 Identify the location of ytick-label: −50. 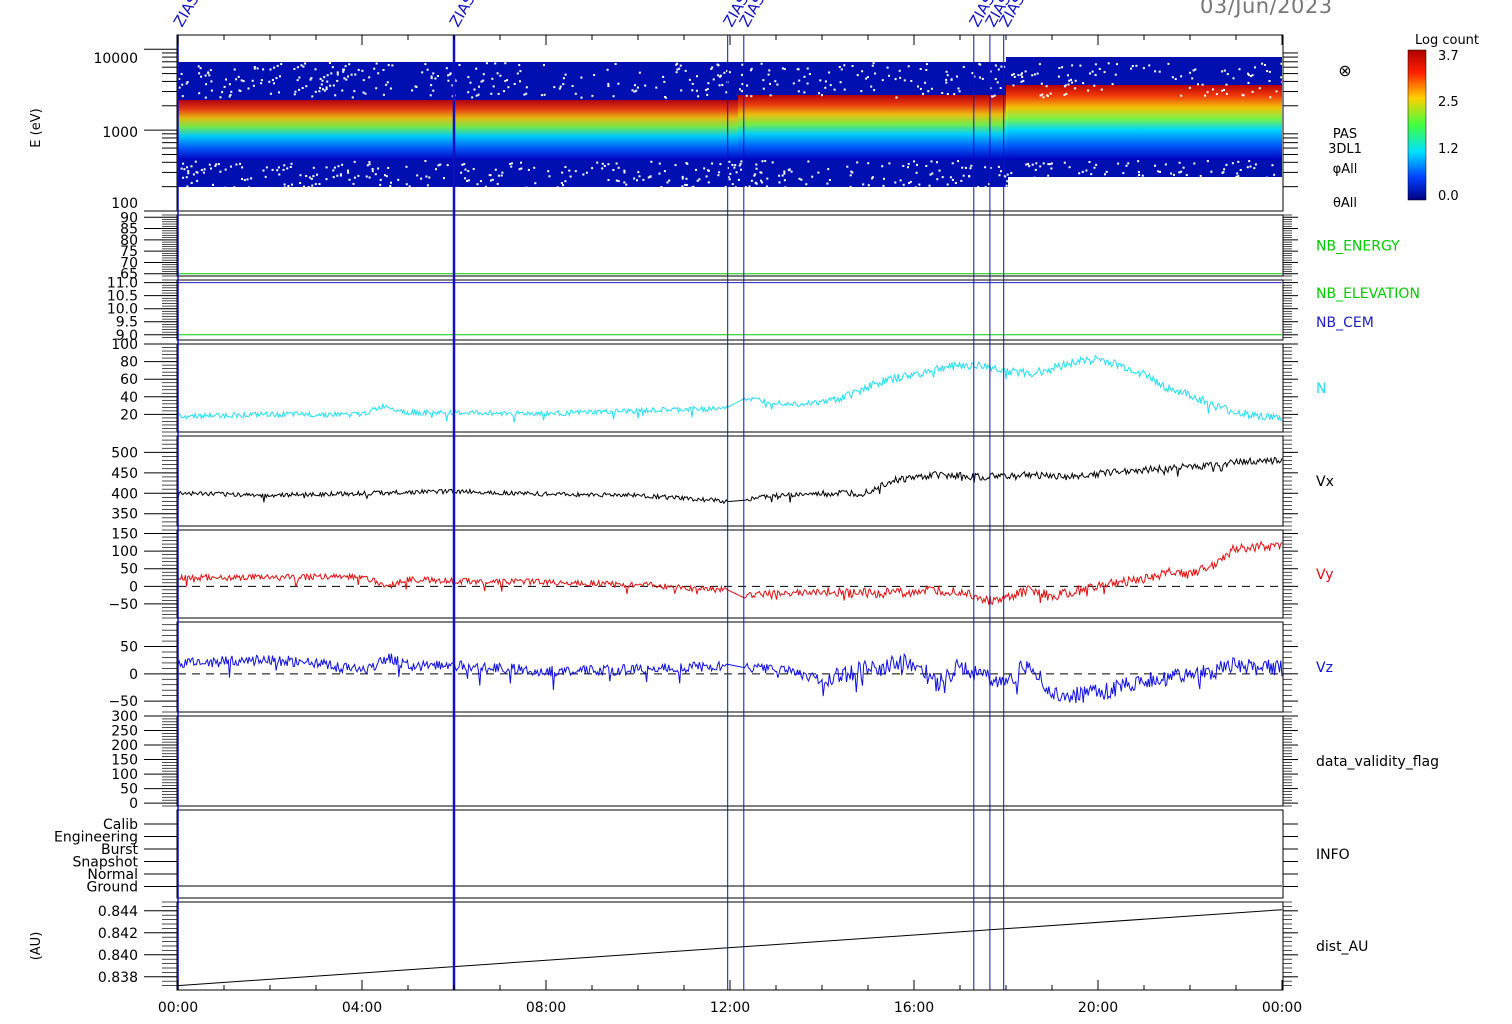
(123, 702).